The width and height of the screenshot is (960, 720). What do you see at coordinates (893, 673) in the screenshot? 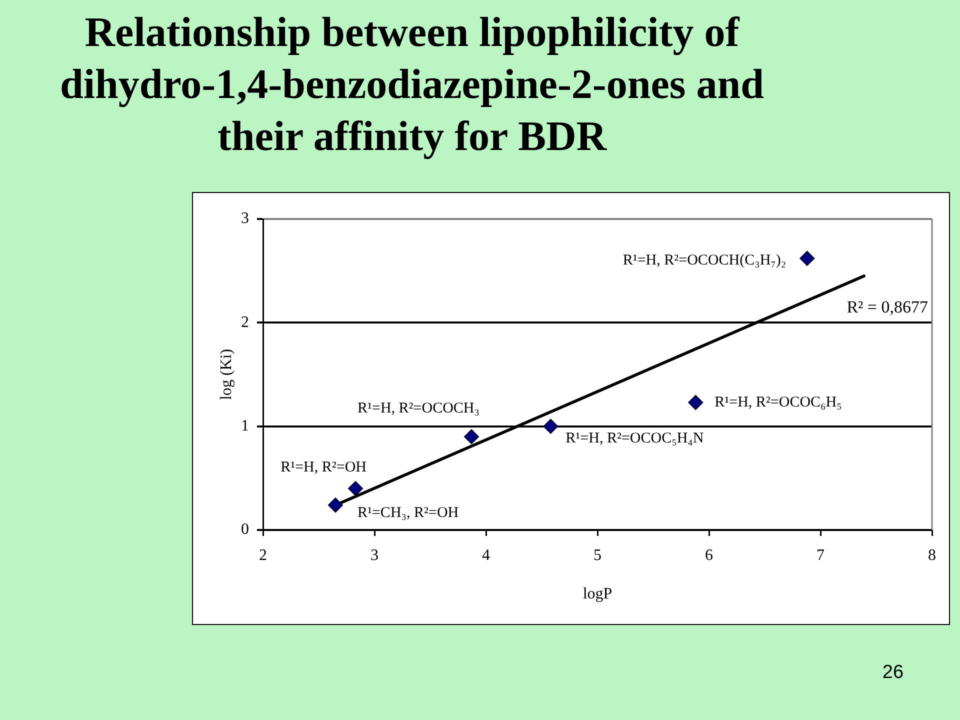
I see `text: 26` at bounding box center [893, 673].